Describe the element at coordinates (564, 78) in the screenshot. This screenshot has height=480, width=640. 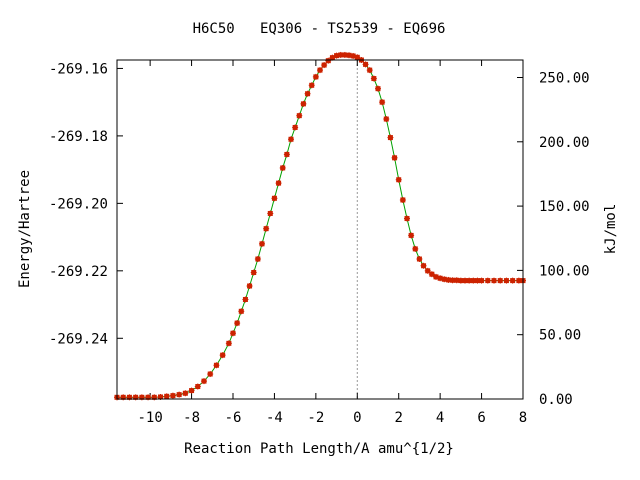
I see `y2-tick-label: 250.00` at that location.